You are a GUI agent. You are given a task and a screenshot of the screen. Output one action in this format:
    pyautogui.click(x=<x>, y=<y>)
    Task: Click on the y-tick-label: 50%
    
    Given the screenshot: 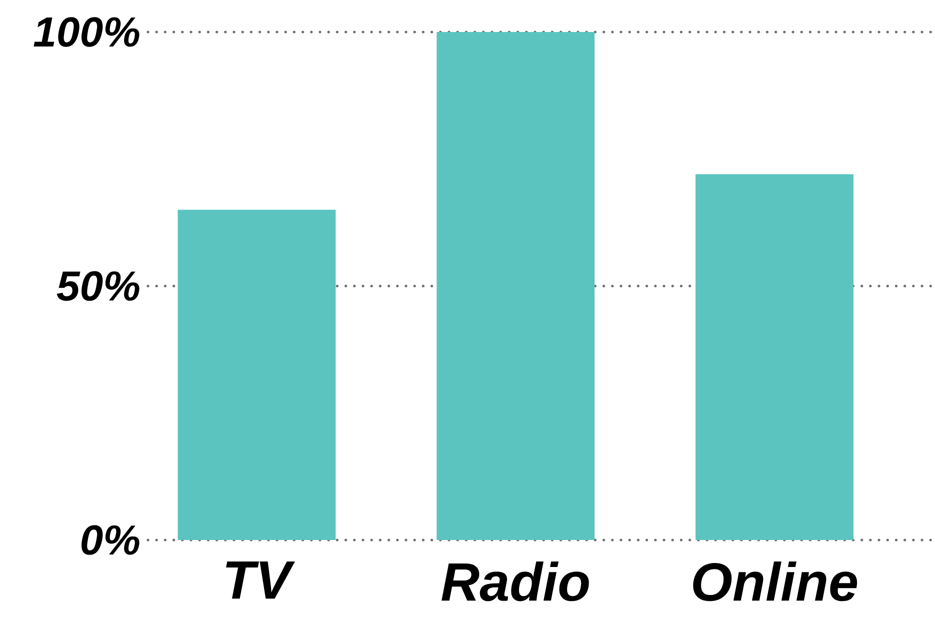 What is the action you would take?
    pyautogui.click(x=98, y=286)
    